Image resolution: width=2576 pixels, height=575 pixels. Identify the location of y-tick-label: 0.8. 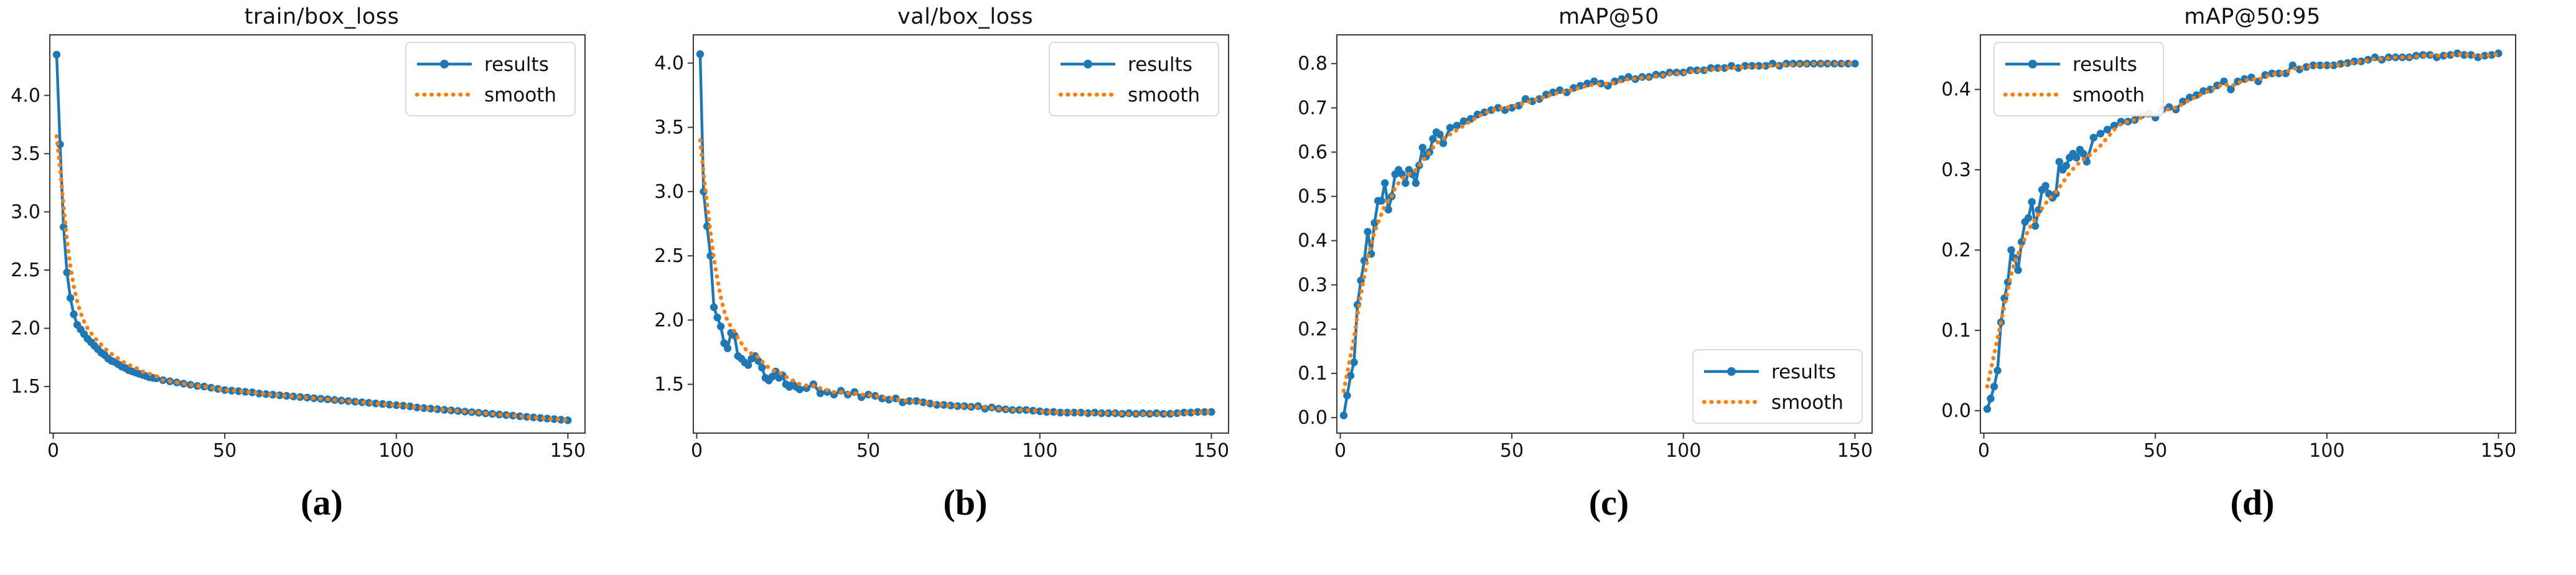
(1313, 64).